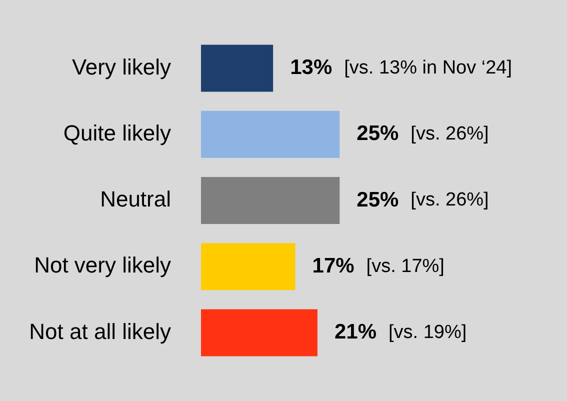  What do you see at coordinates (117, 133) in the screenshot?
I see `y-tick-label: Quite likely` at bounding box center [117, 133].